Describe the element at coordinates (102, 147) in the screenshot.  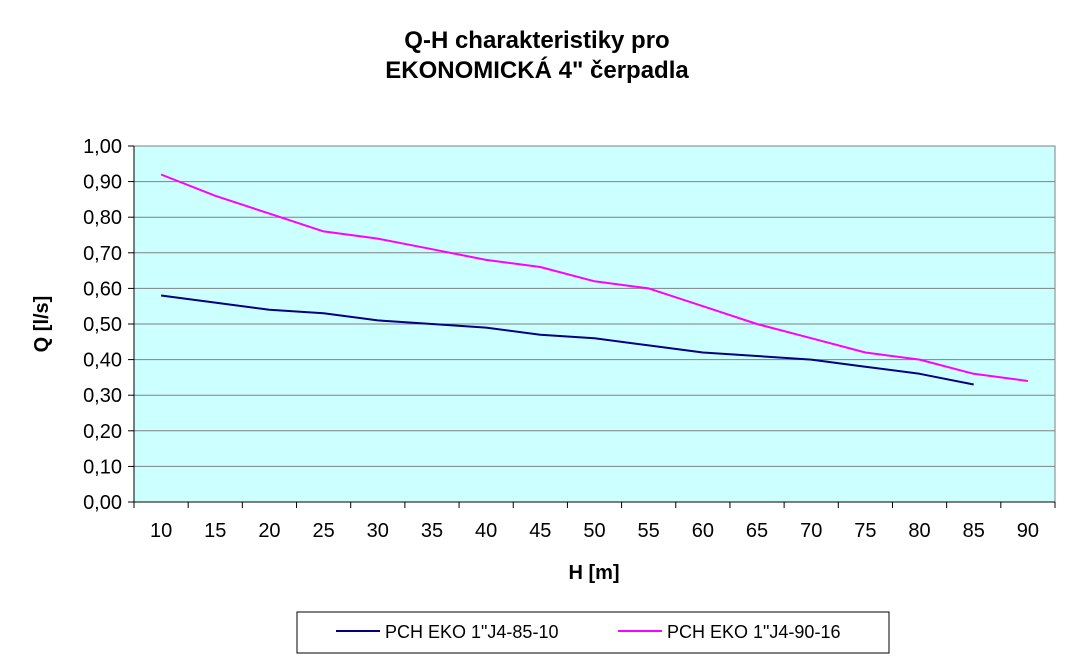
I see `y-tick-label: 1,00` at that location.